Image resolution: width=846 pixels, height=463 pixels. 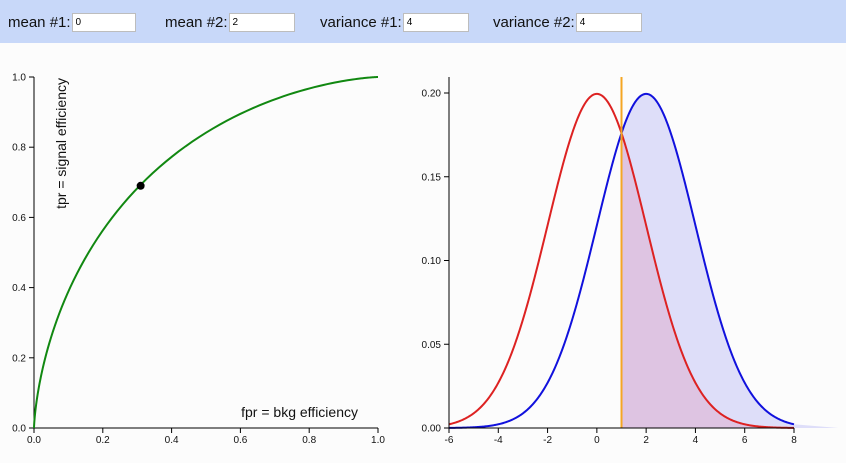 I want to click on pdf-y-tick-label: 0.00, so click(x=432, y=429).